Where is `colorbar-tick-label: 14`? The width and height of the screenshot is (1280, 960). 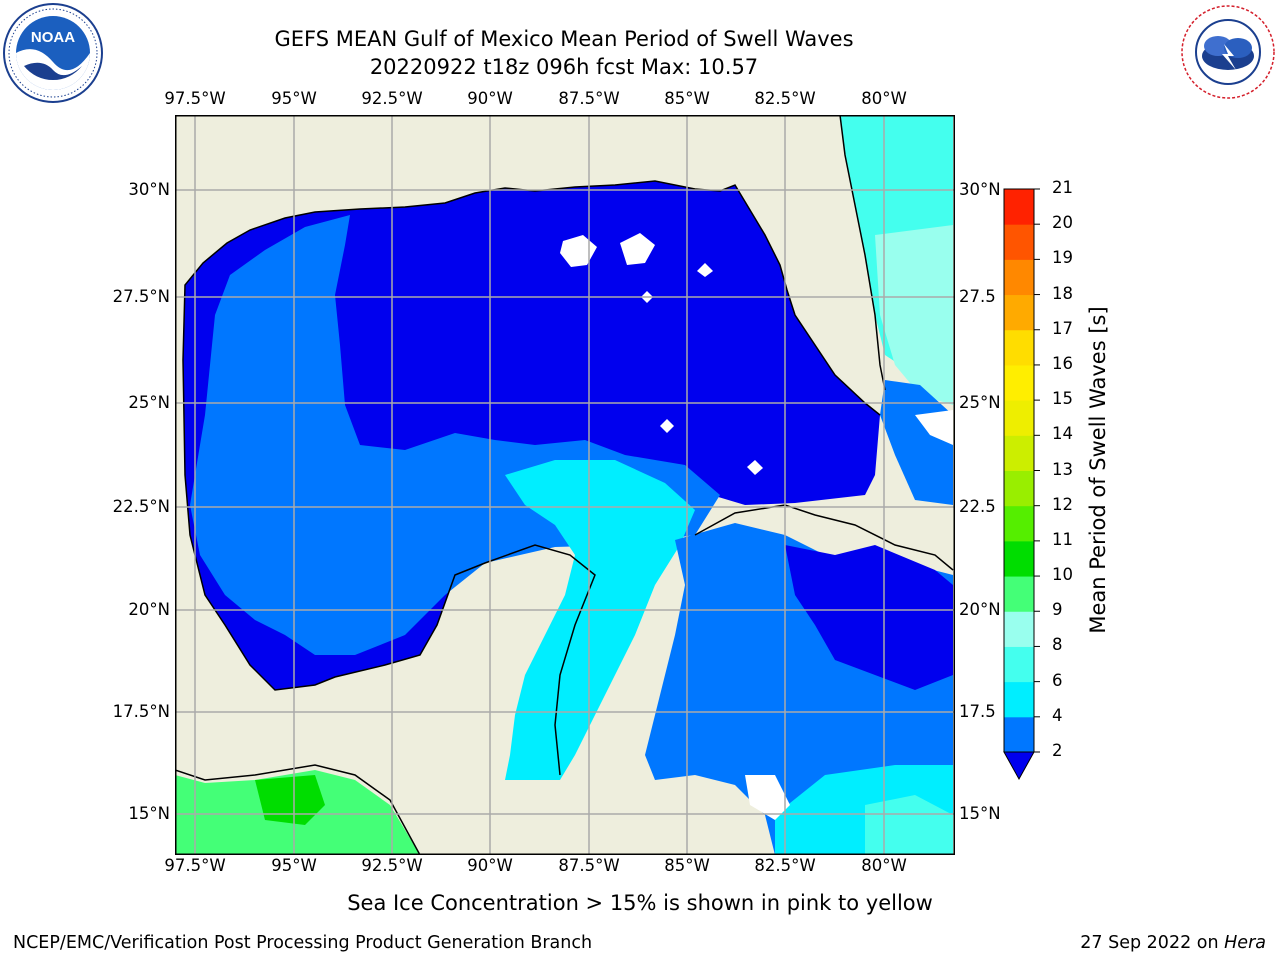
colorbar-tick-label: 14 is located at coordinates (1062, 434).